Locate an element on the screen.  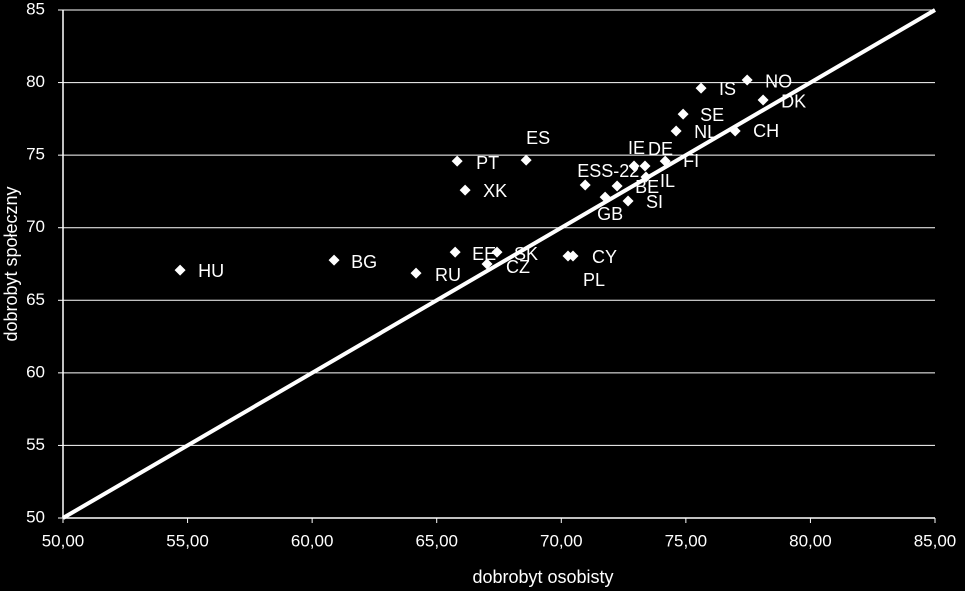
point-label: RU is located at coordinates (448, 275).